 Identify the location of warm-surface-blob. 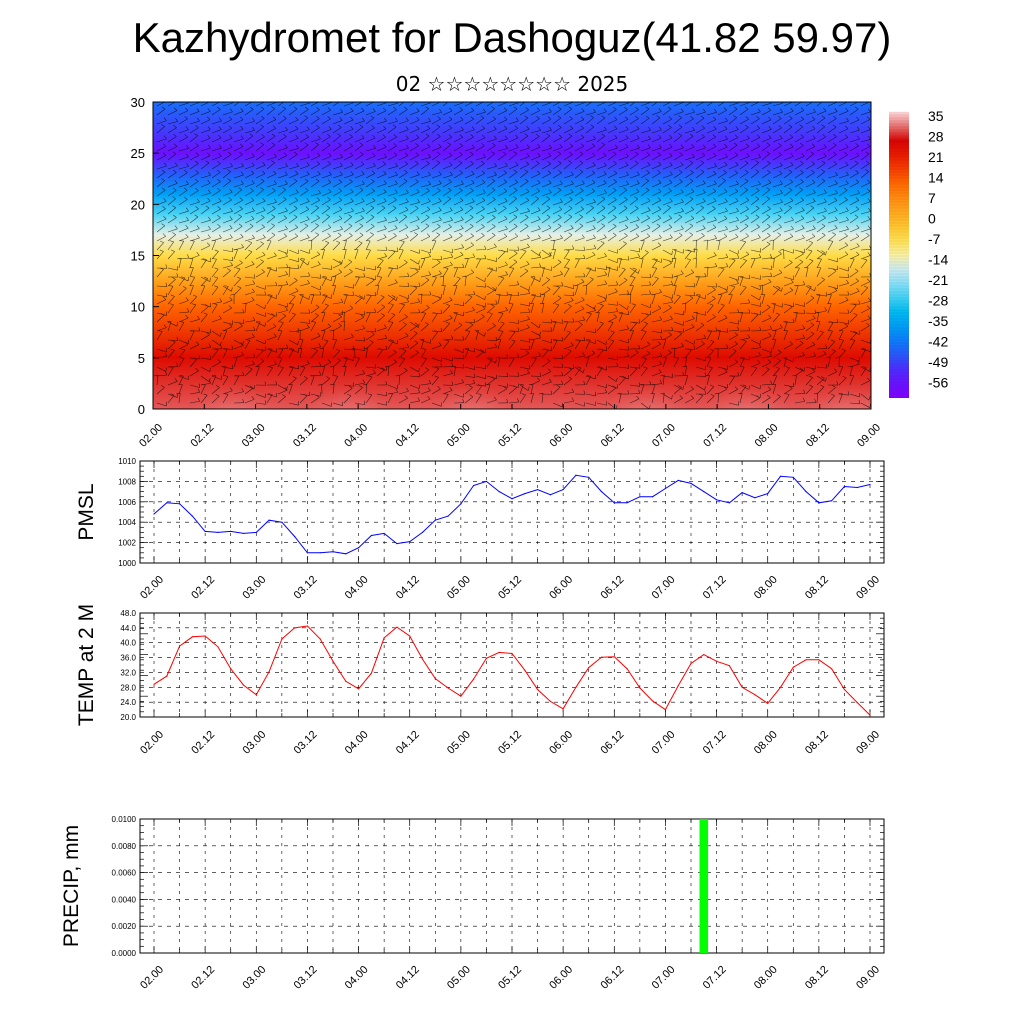
(747, 378).